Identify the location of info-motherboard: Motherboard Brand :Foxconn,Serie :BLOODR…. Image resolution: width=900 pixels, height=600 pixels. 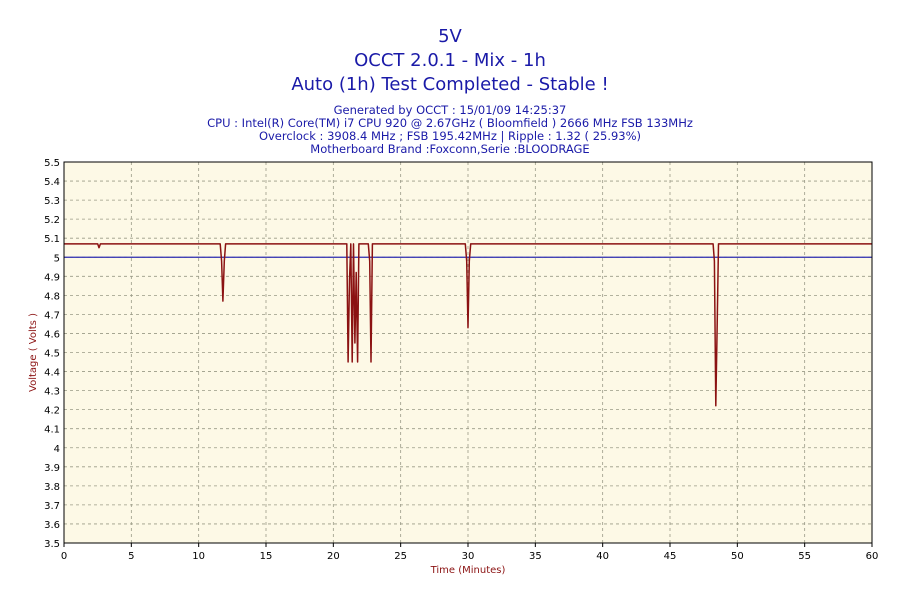
(450, 149).